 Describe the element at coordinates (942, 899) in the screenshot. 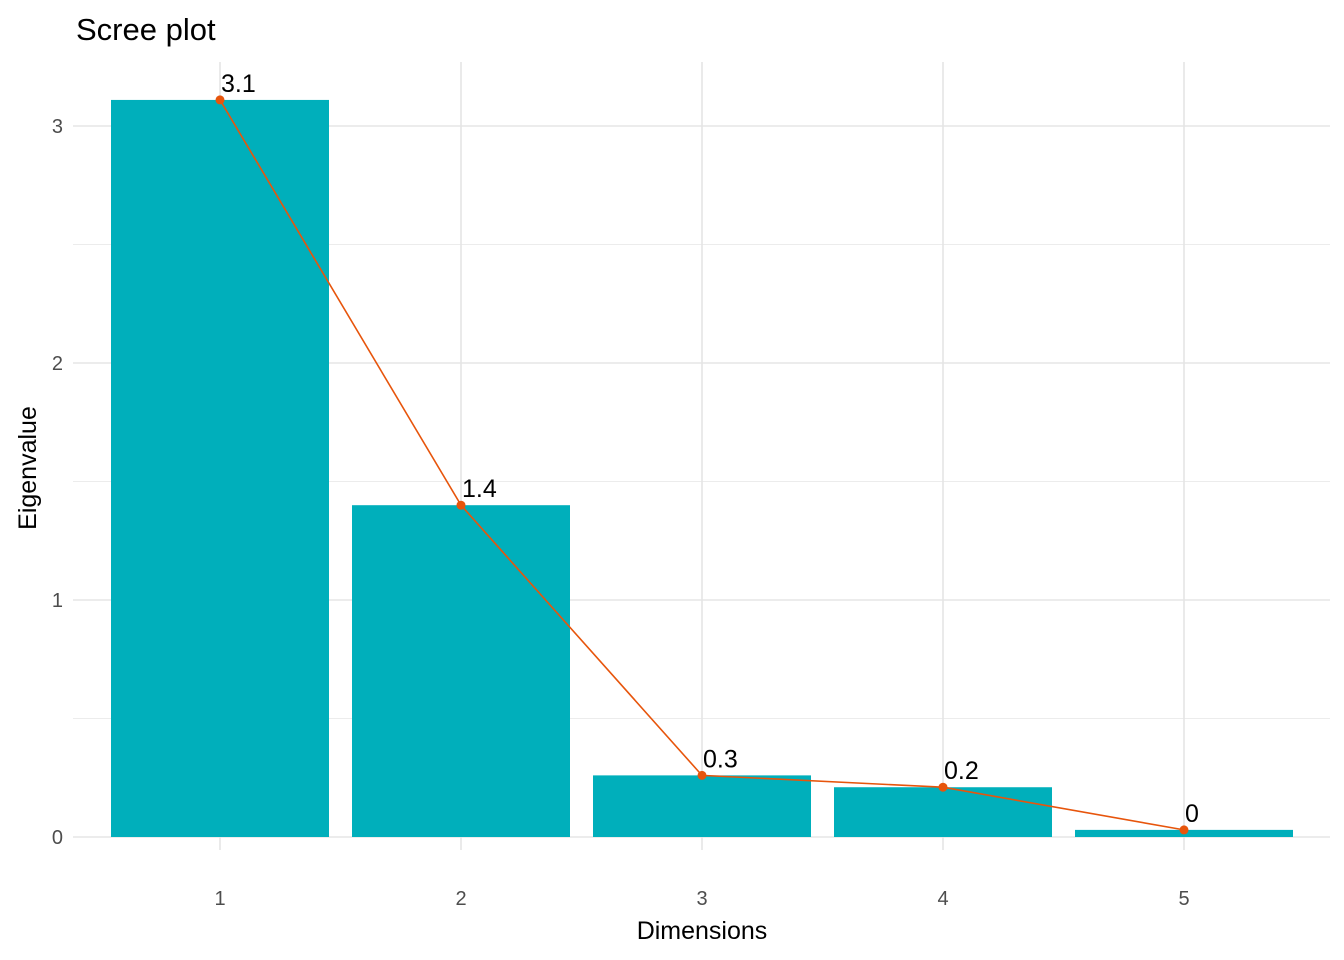

I see `x-tick-label: 4` at that location.